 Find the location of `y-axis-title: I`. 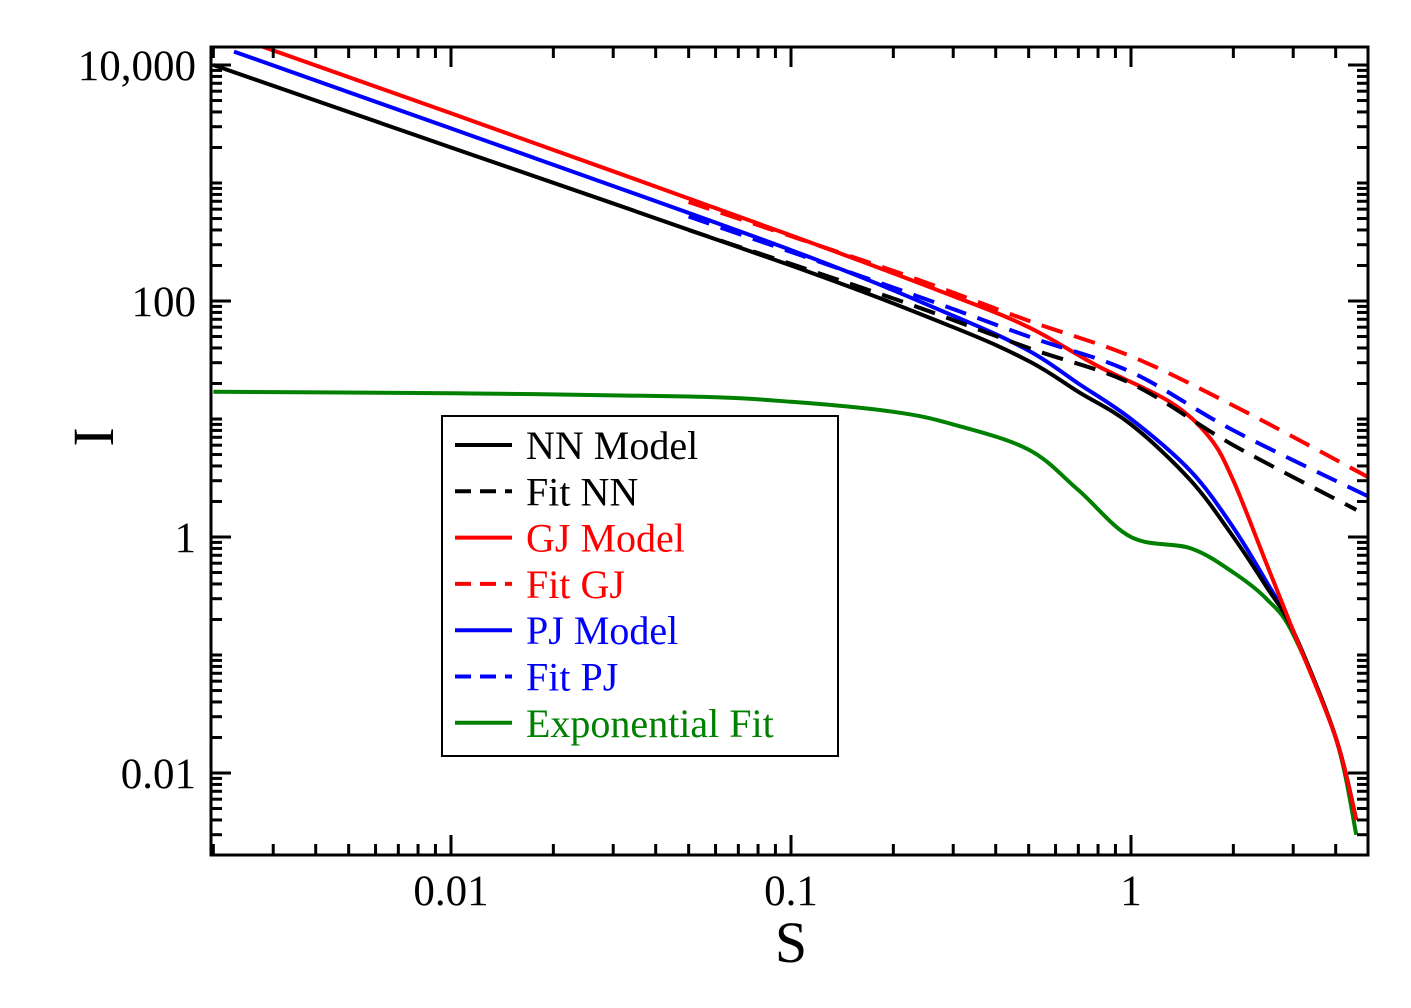

y-axis-title: I is located at coordinates (93, 436).